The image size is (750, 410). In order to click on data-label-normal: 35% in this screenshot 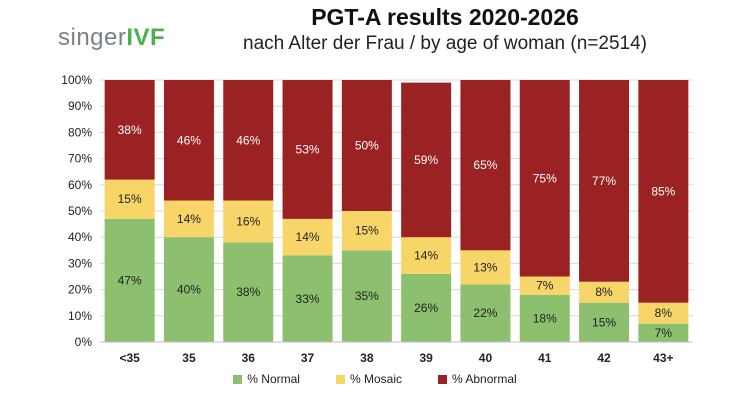, I will do `click(367, 296)`.